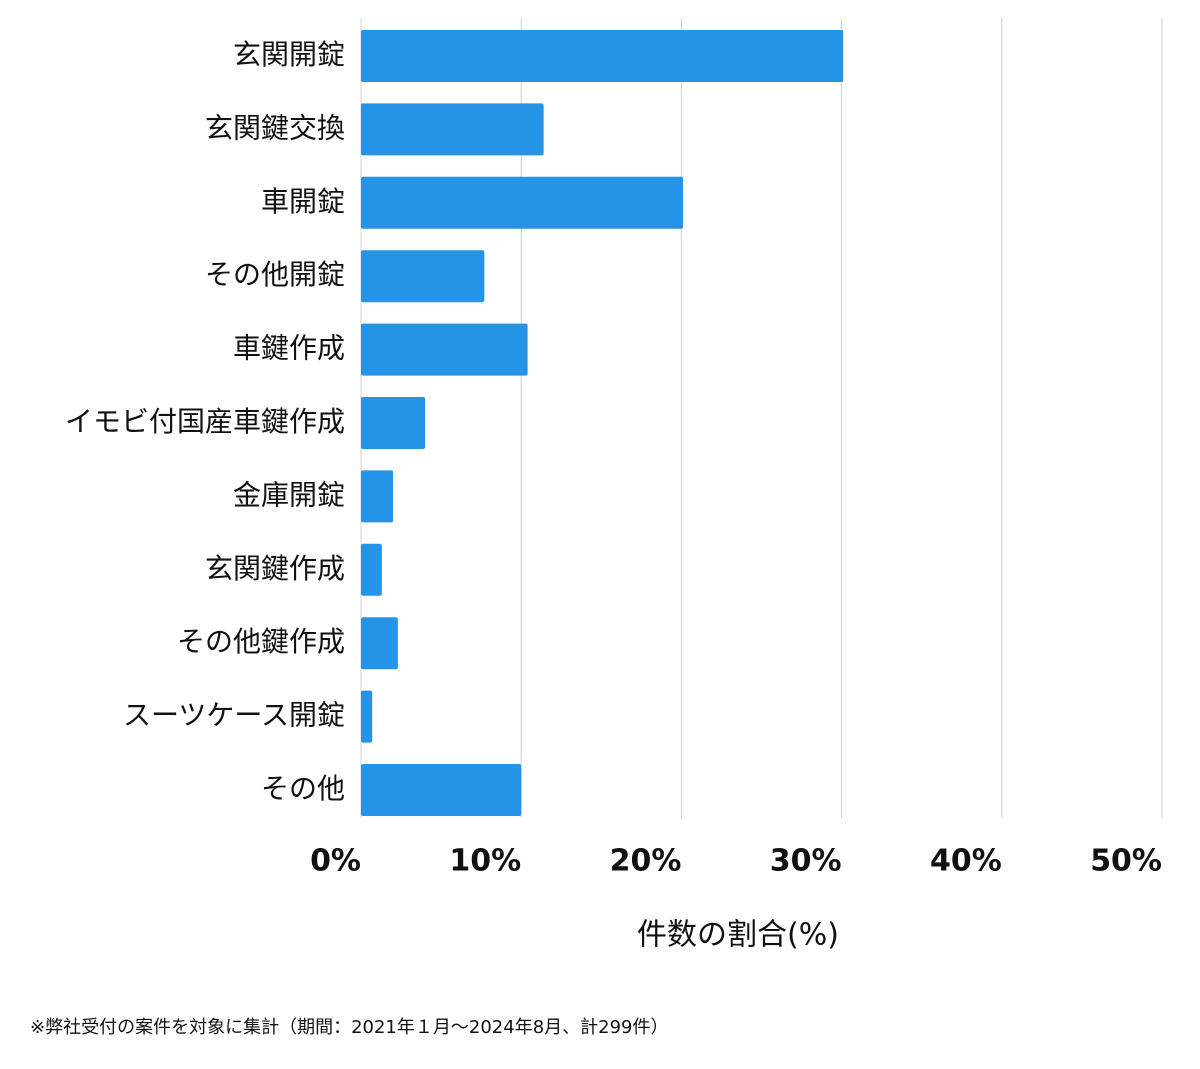  Describe the element at coordinates (349, 1027) in the screenshot. I see `footnote: ※弊社受付の案件を対象に集計（期間：2021年１月～2024年8月、計299件）` at that location.